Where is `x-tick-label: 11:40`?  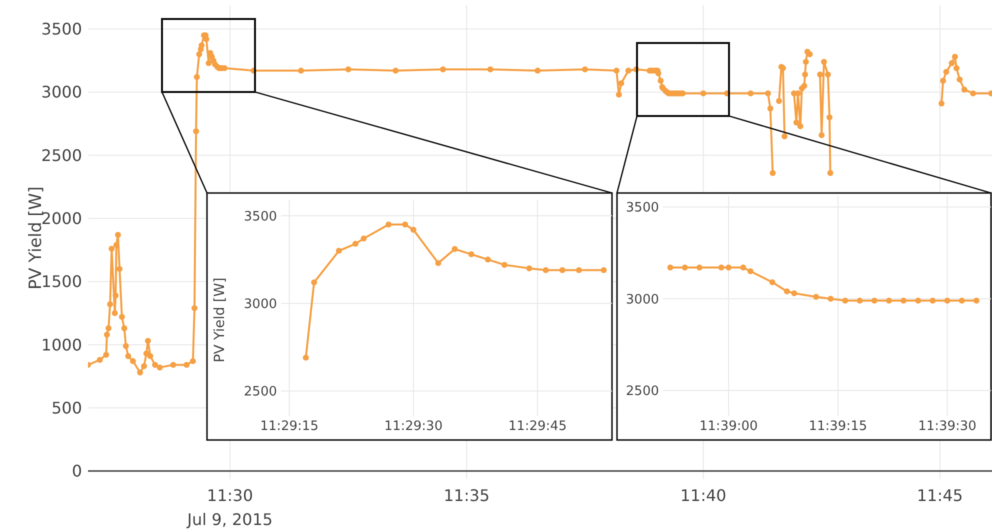
x-tick-label: 11:40 is located at coordinates (703, 495).